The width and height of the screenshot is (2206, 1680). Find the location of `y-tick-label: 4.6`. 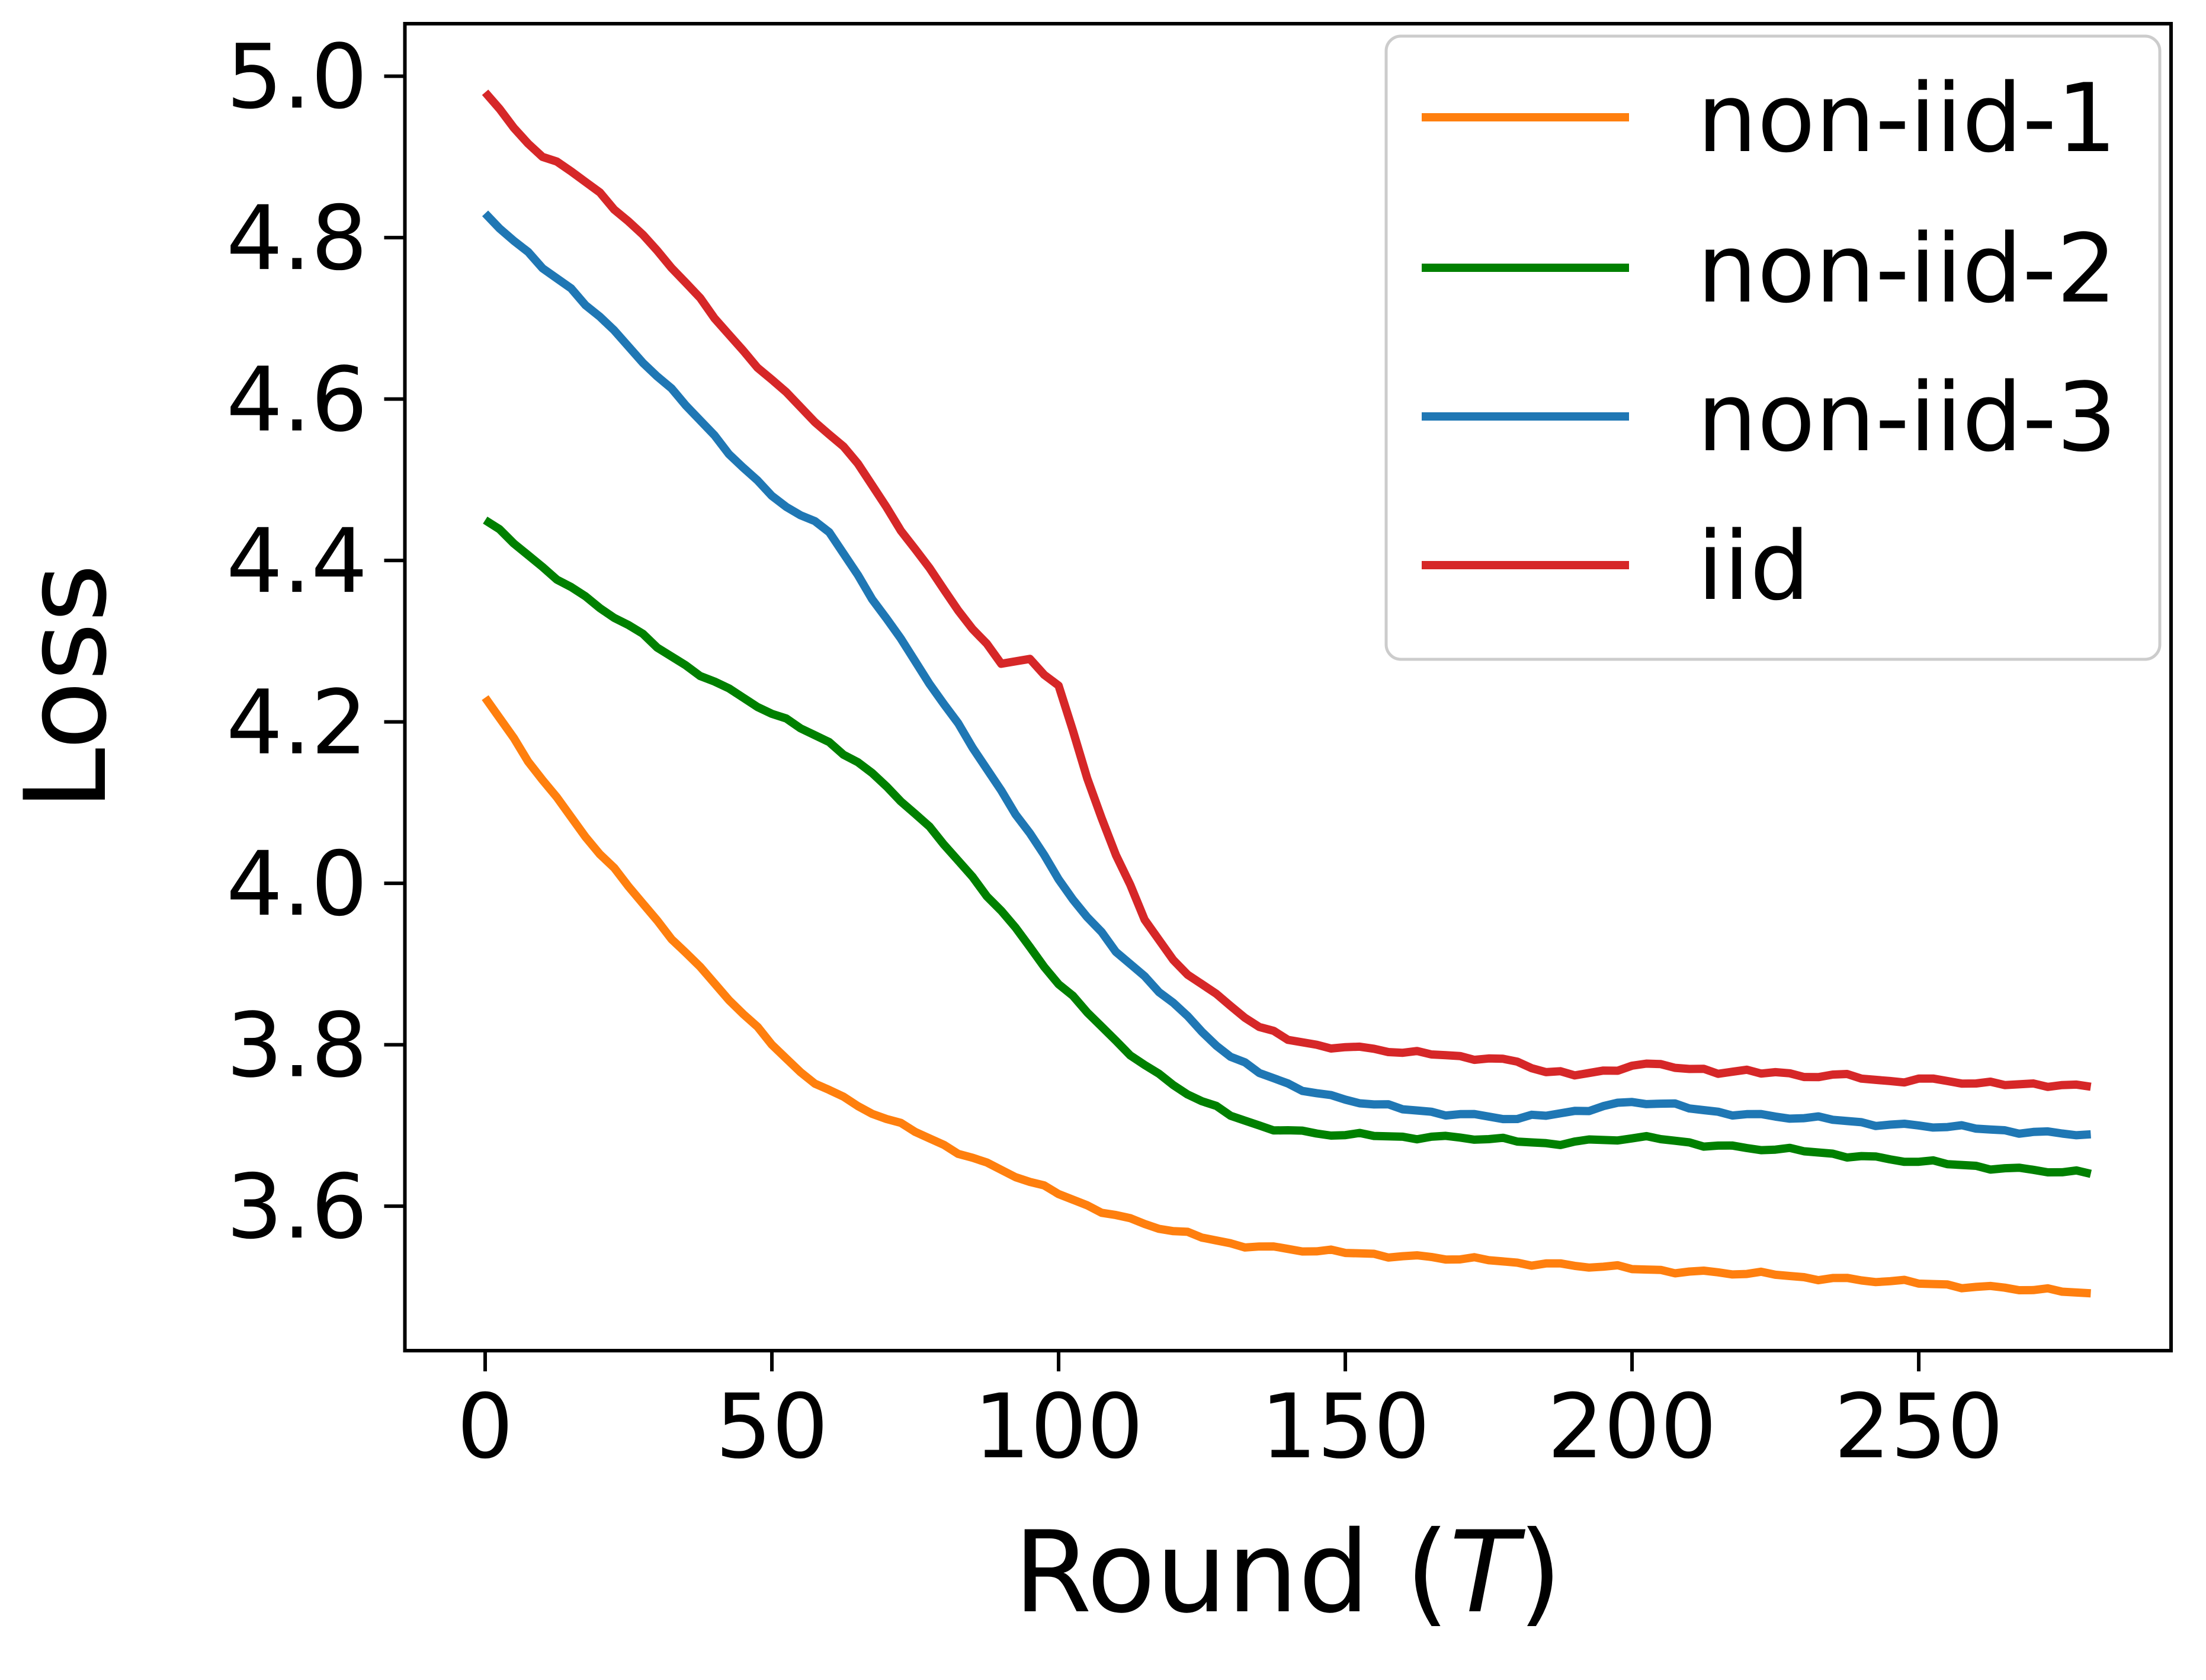

y-tick-label: 4.6 is located at coordinates (297, 400).